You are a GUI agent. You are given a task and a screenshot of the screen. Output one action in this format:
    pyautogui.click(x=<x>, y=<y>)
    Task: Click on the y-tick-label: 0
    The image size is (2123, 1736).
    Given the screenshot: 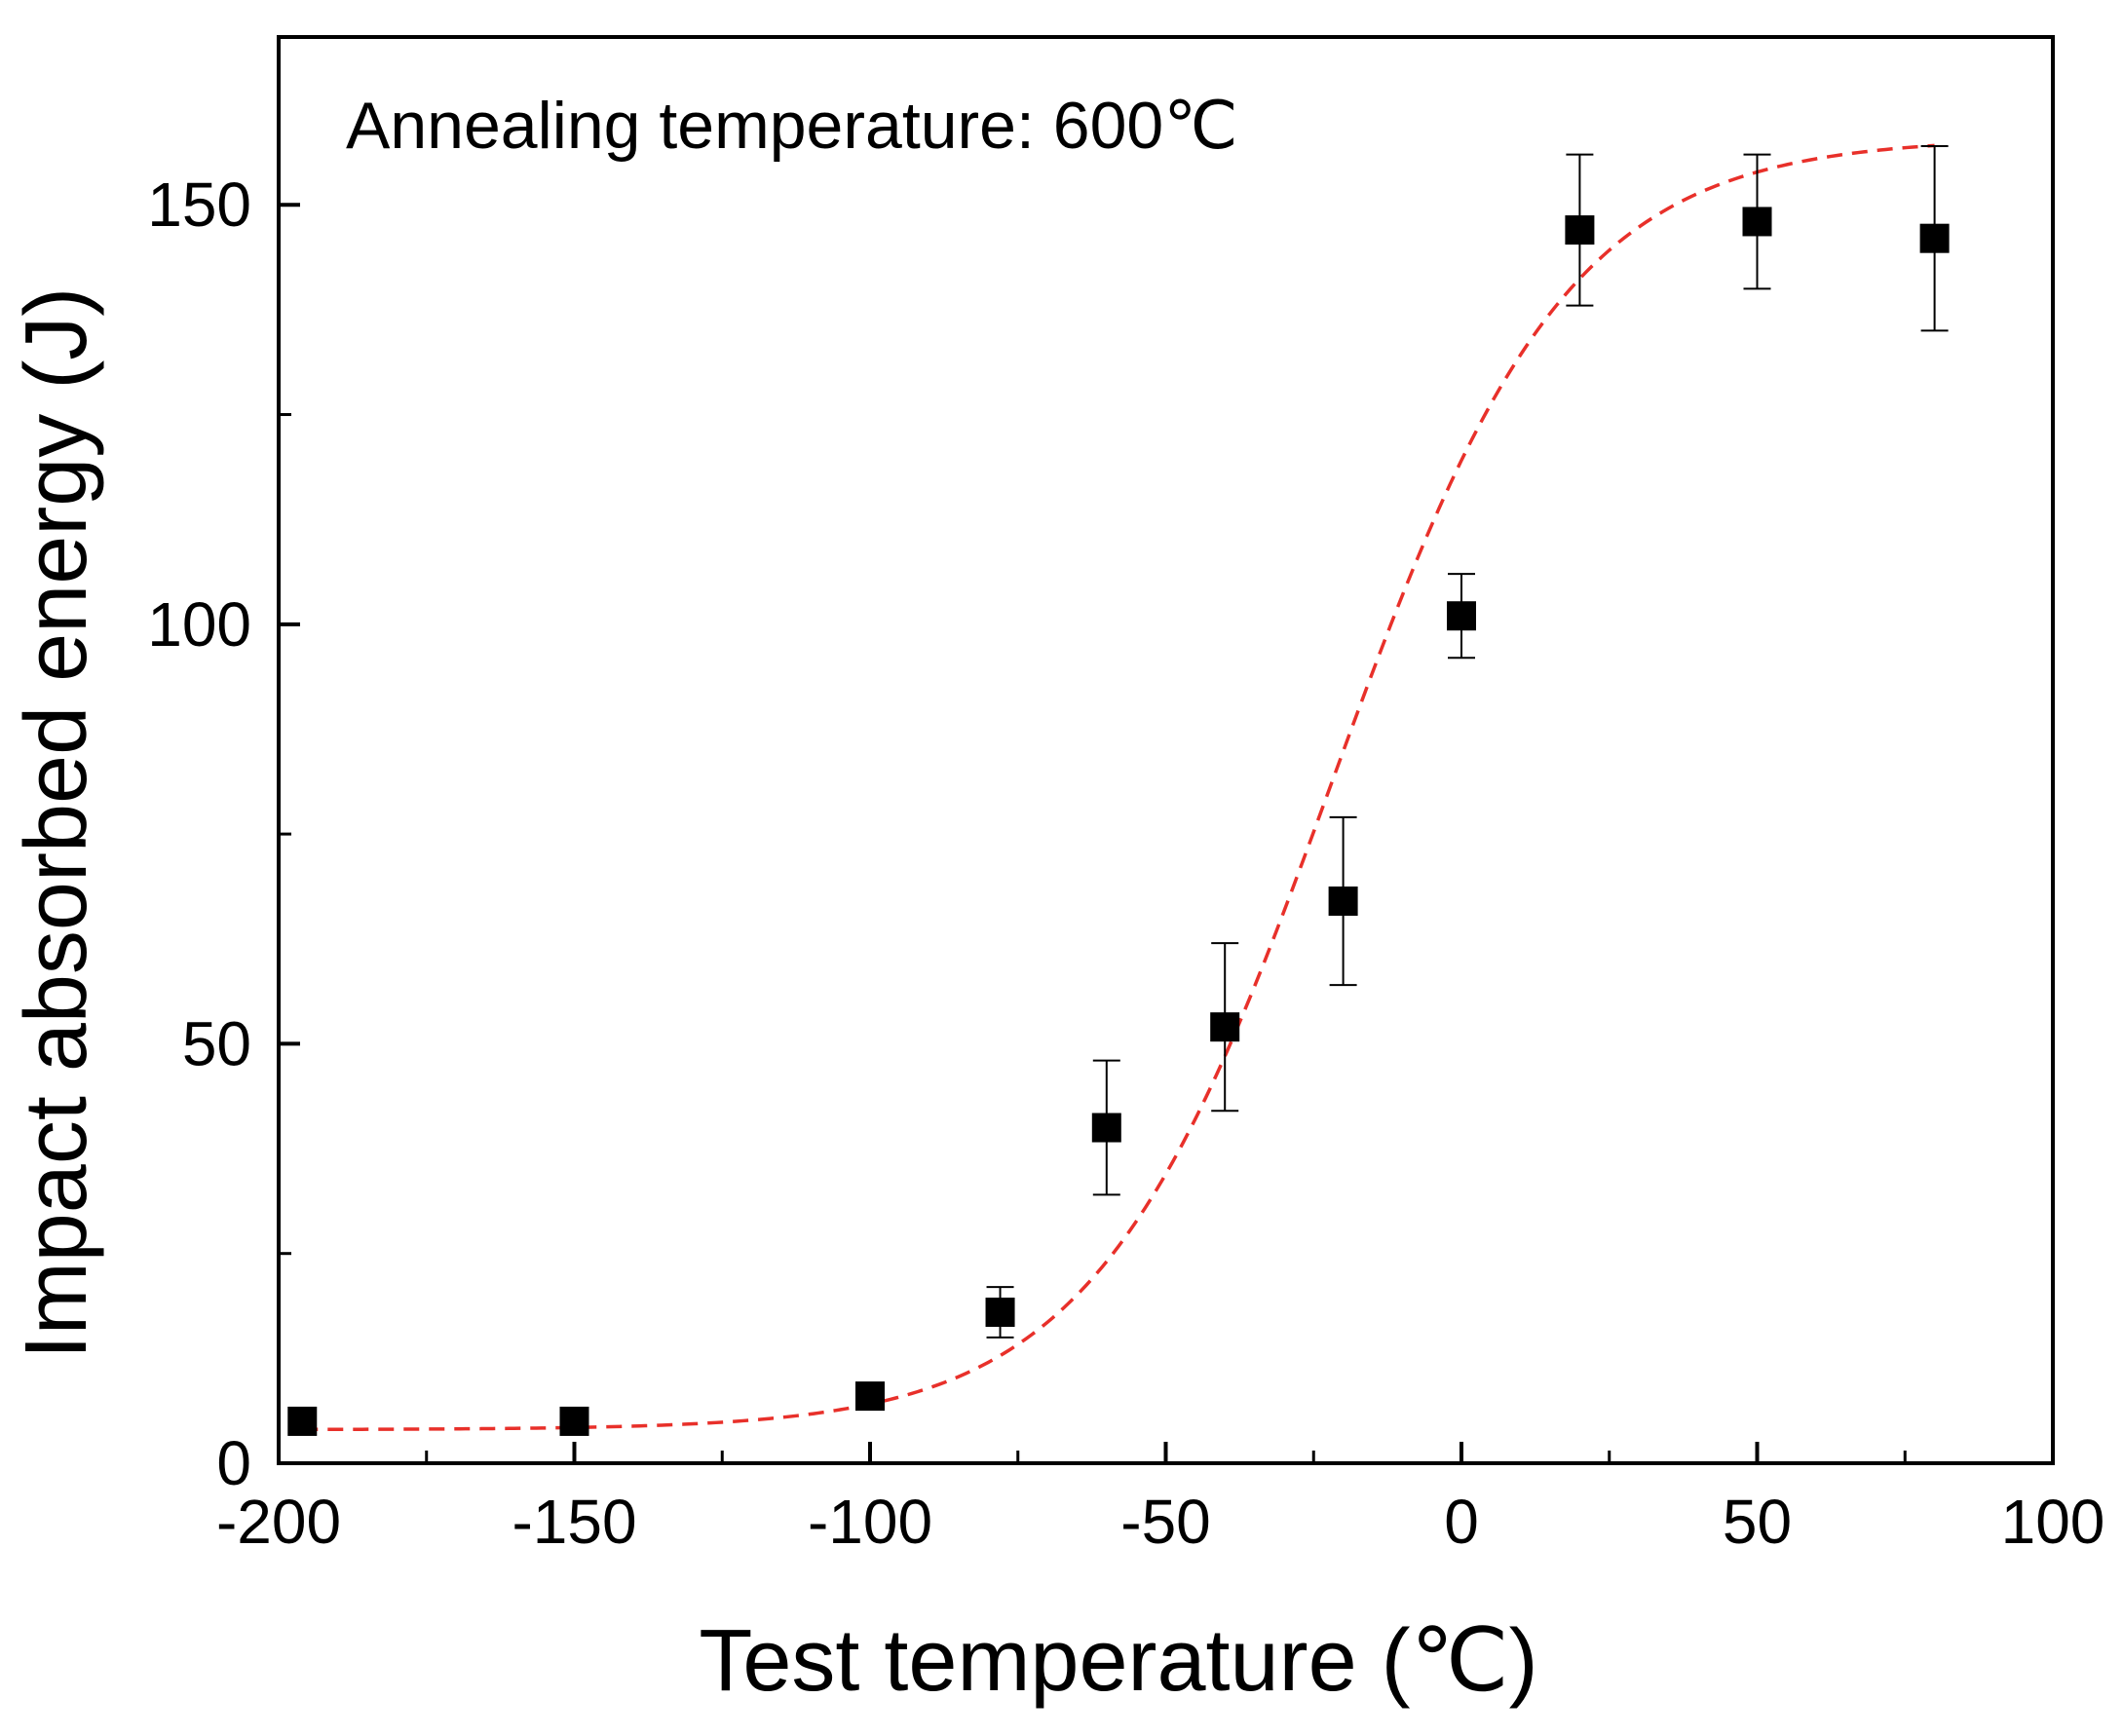 What is the action you would take?
    pyautogui.click(x=233, y=1463)
    